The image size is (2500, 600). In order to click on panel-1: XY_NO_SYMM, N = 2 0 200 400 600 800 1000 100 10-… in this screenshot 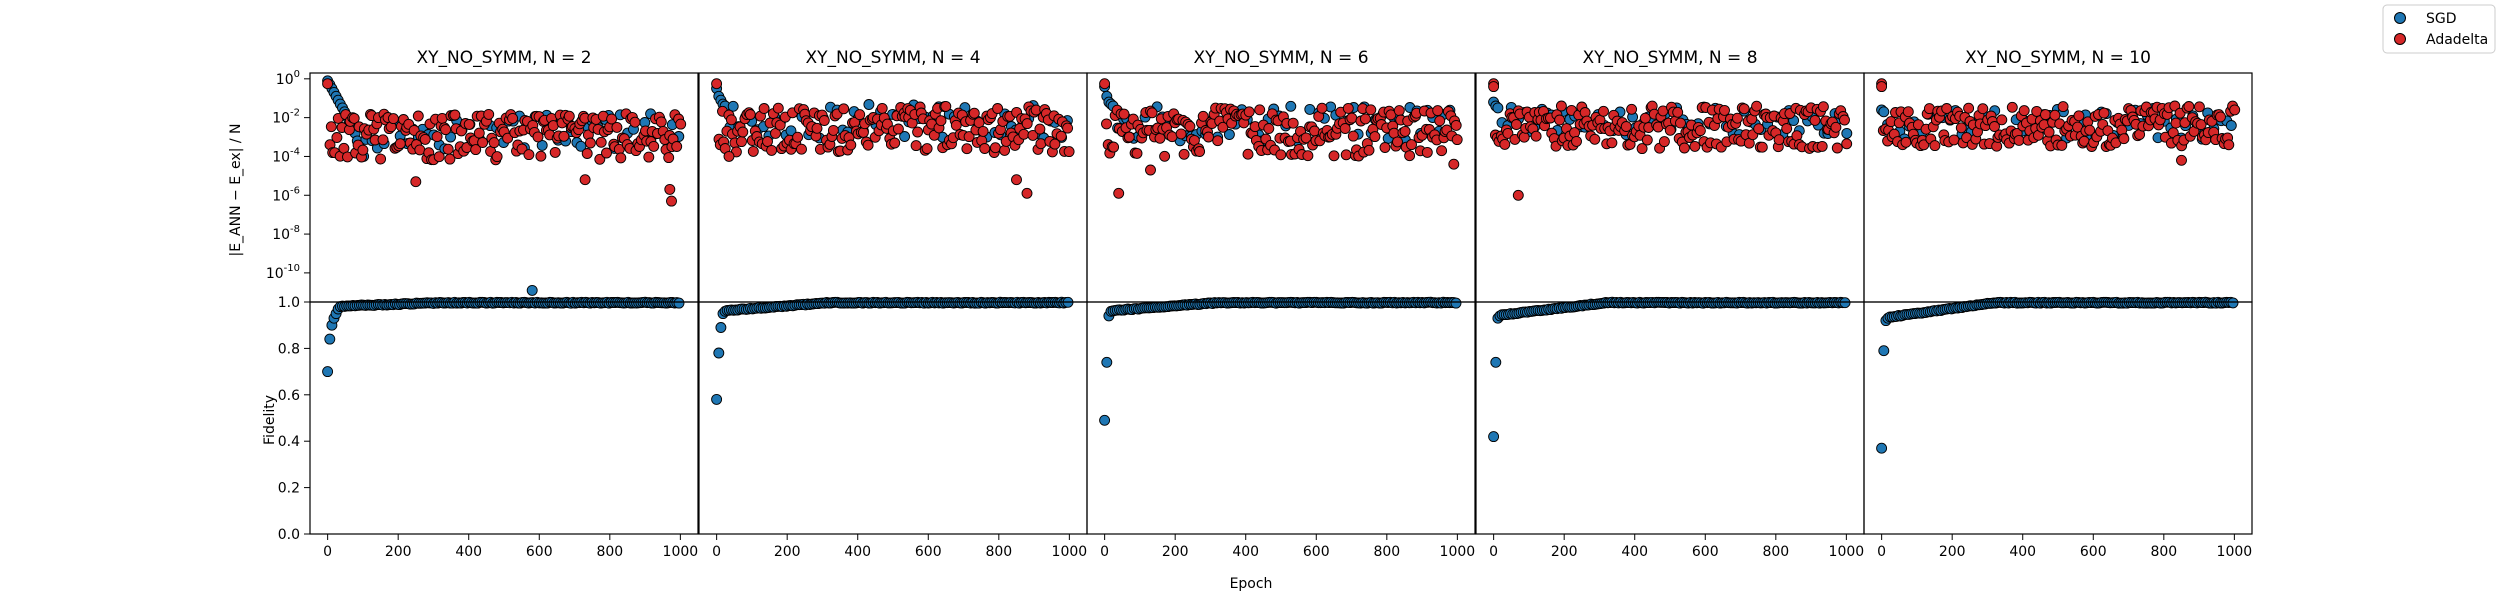, I will do `click(482, 304)`.